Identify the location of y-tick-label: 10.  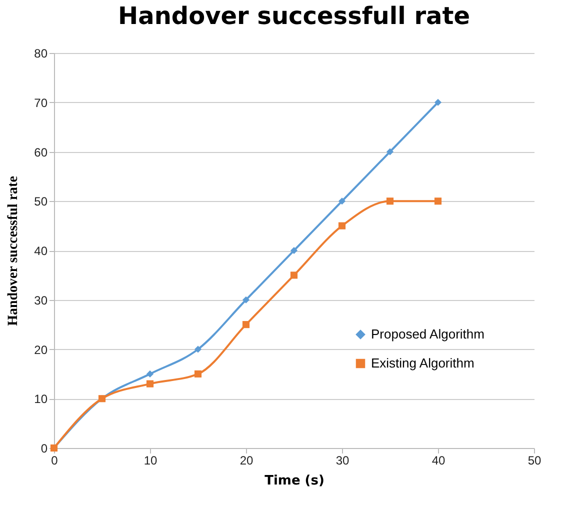
(41, 399).